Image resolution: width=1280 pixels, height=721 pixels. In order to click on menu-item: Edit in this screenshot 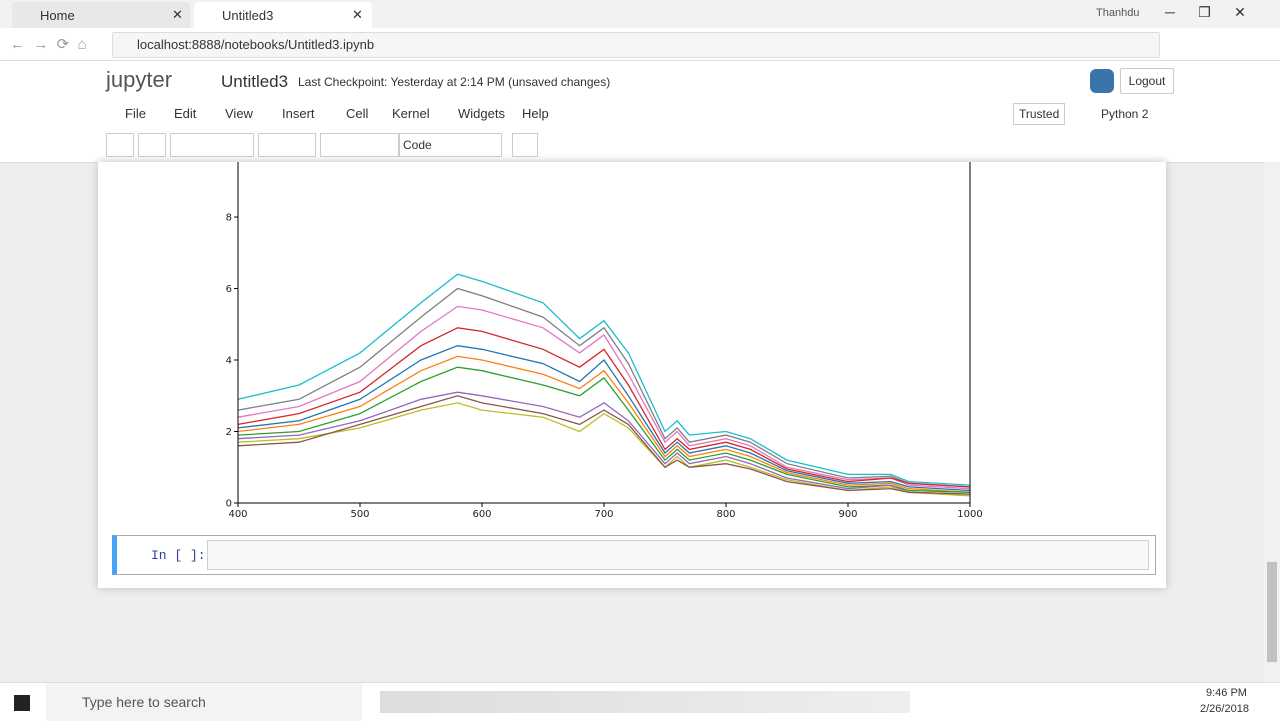, I will do `click(185, 113)`.